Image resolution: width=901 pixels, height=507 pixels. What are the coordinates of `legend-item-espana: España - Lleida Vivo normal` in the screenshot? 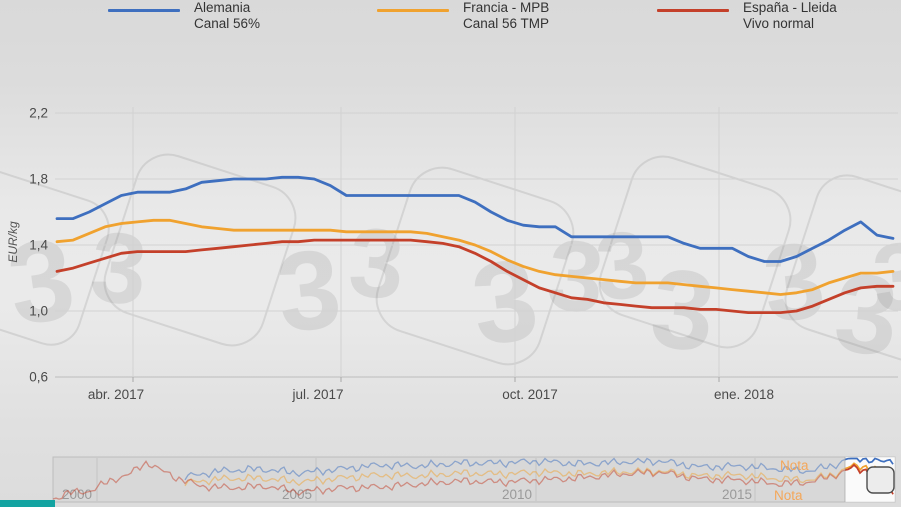 It's located at (747, 16).